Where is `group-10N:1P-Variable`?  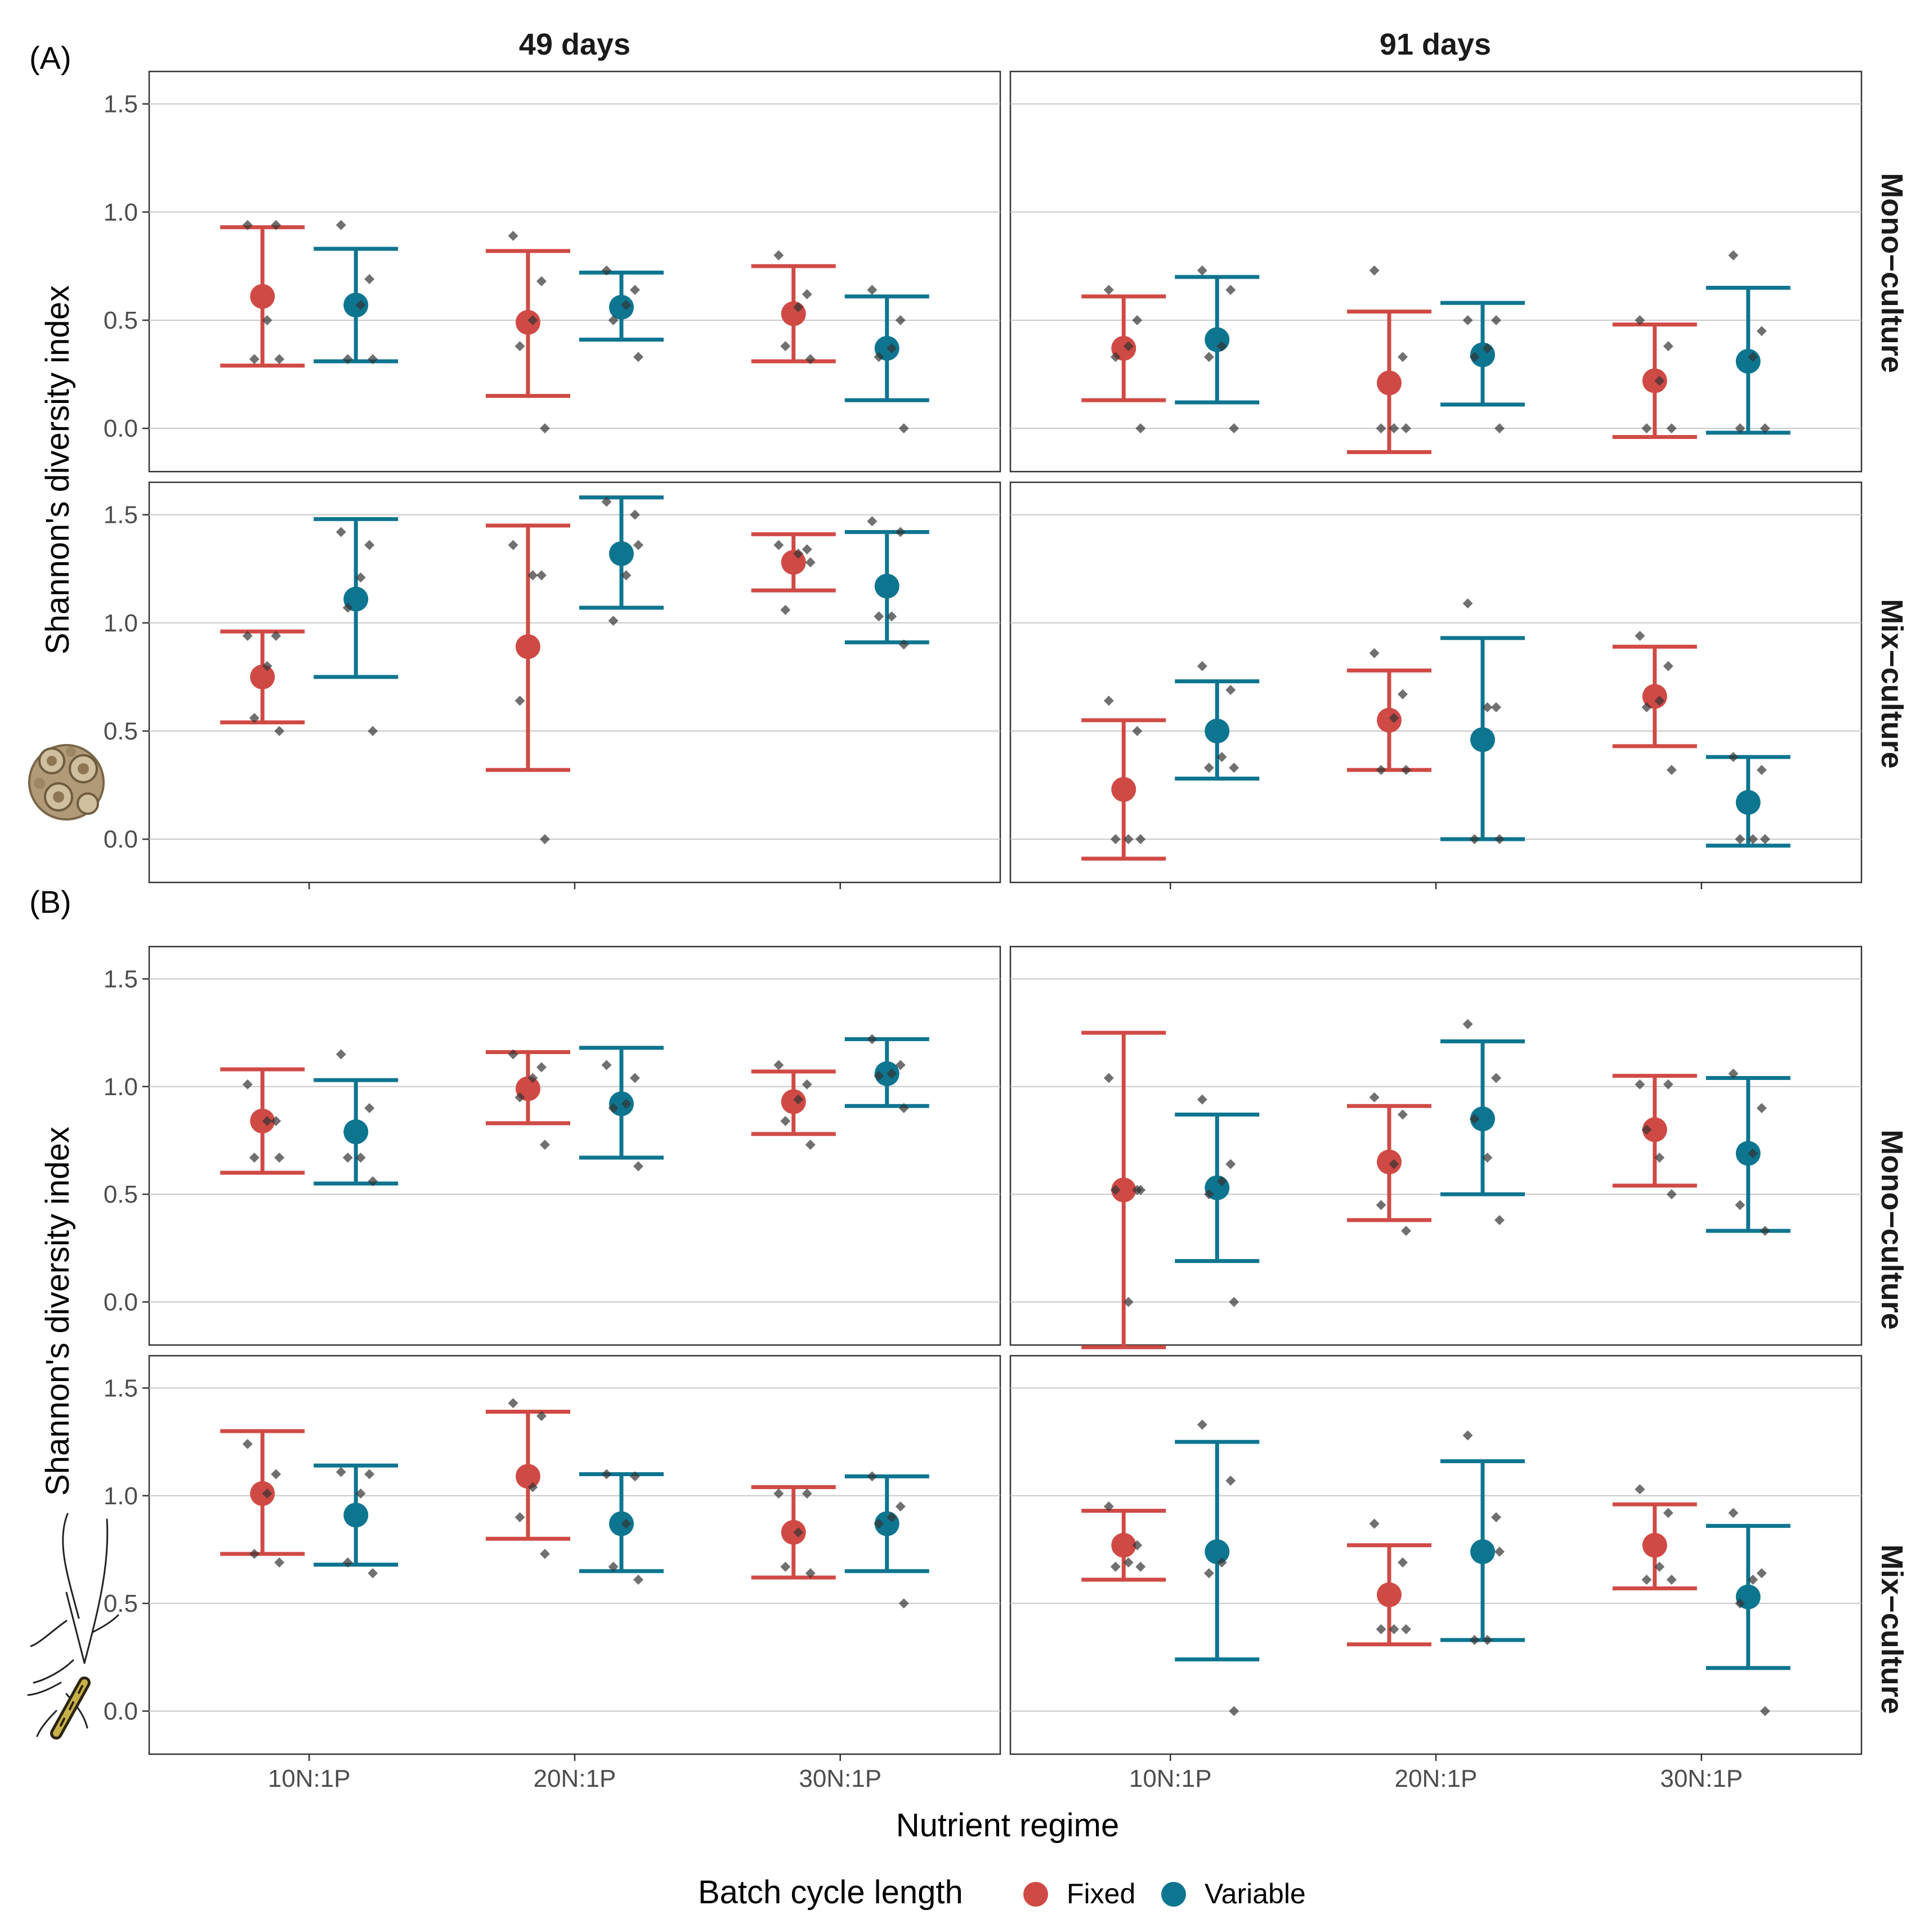 group-10N:1P-Variable is located at coordinates (1217, 1200).